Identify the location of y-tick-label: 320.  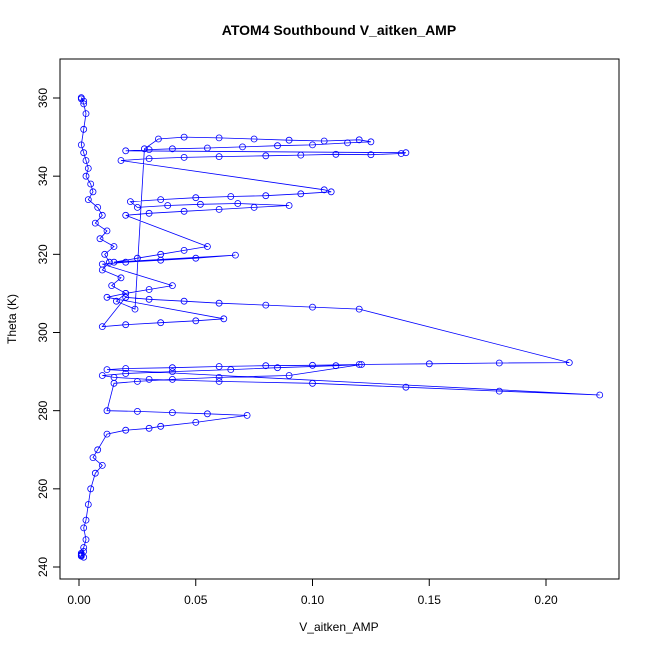
(43, 254).